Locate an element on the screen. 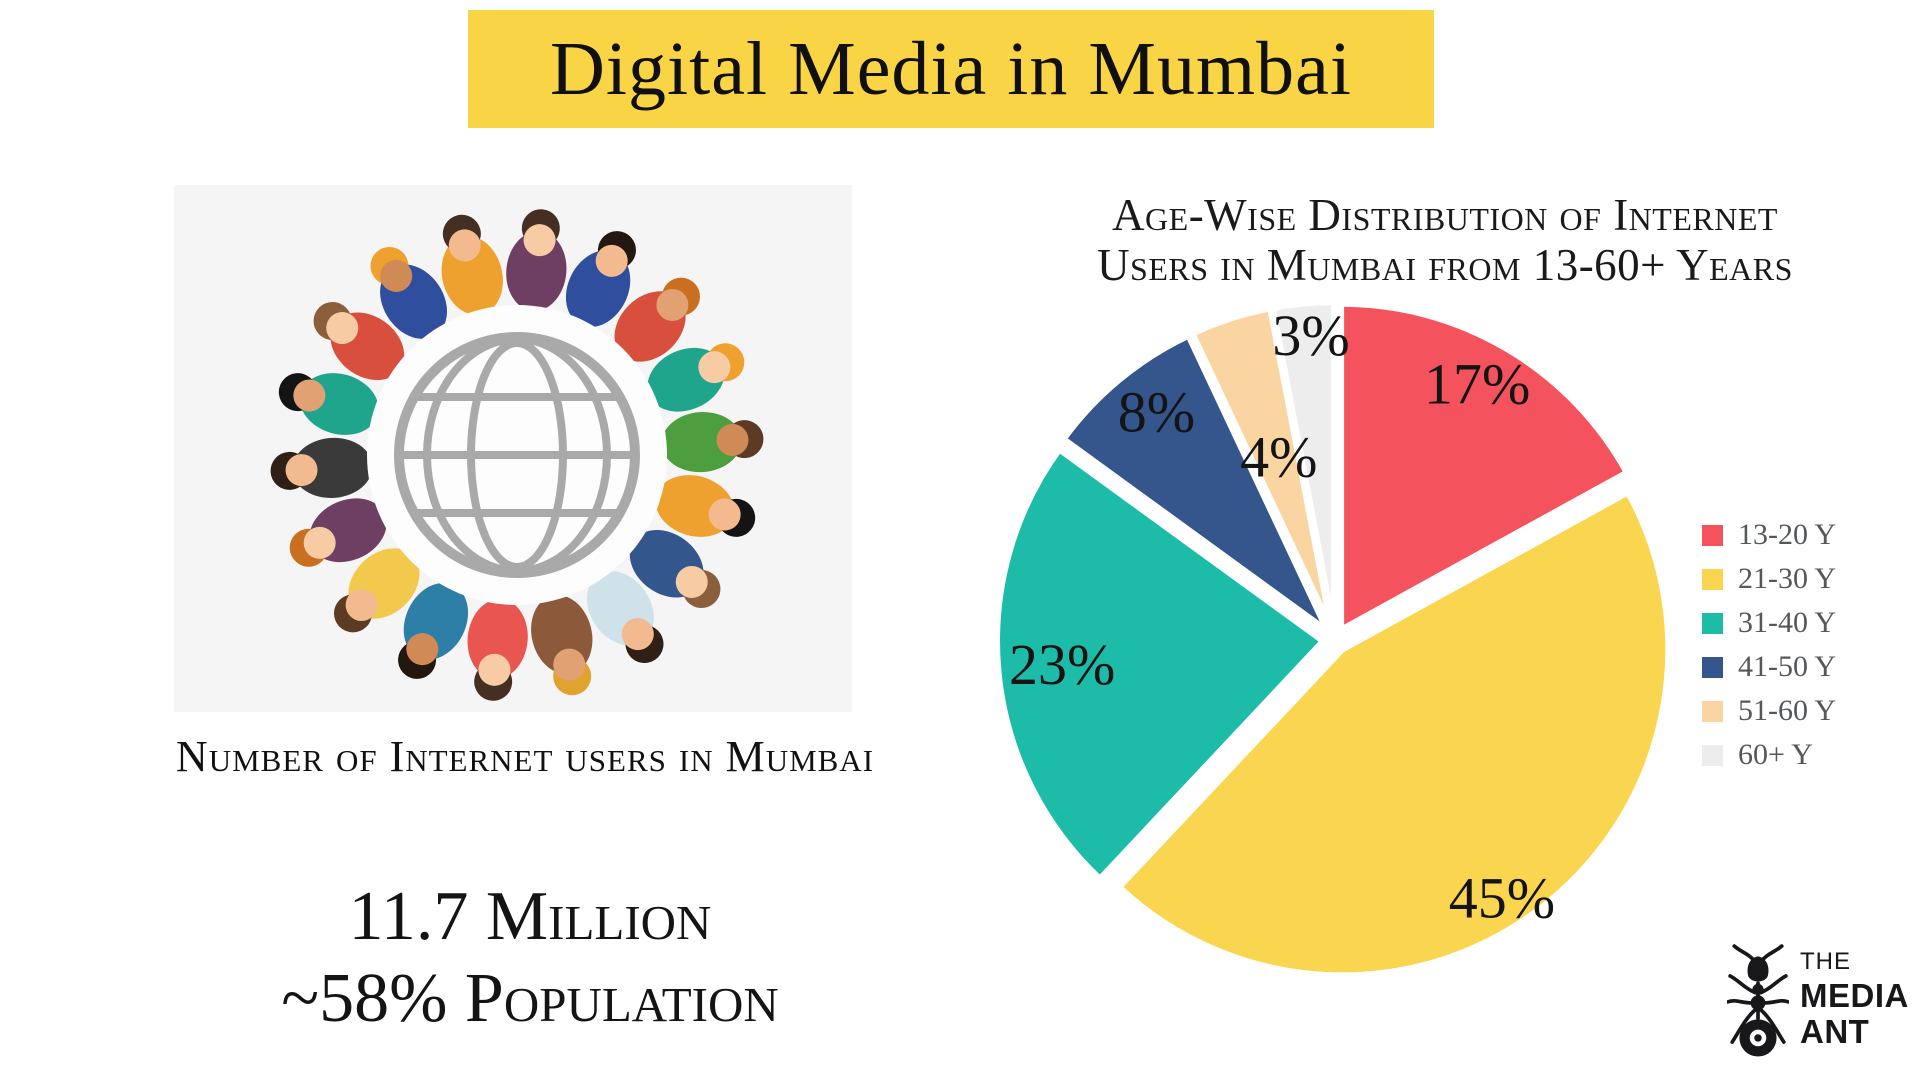 The width and height of the screenshot is (1920, 1080). pie-slice-60+-y is located at coordinates (1303, 465).